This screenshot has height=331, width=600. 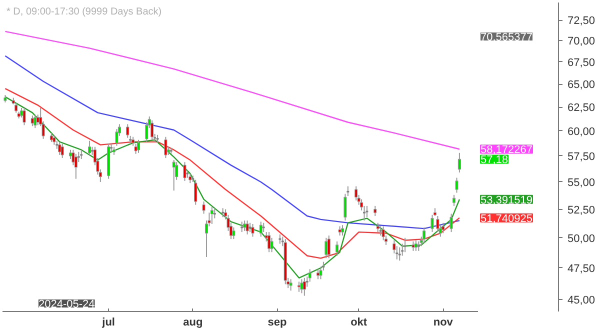 What do you see at coordinates (359, 322) in the screenshot?
I see `x-tick-label: okt` at bounding box center [359, 322].